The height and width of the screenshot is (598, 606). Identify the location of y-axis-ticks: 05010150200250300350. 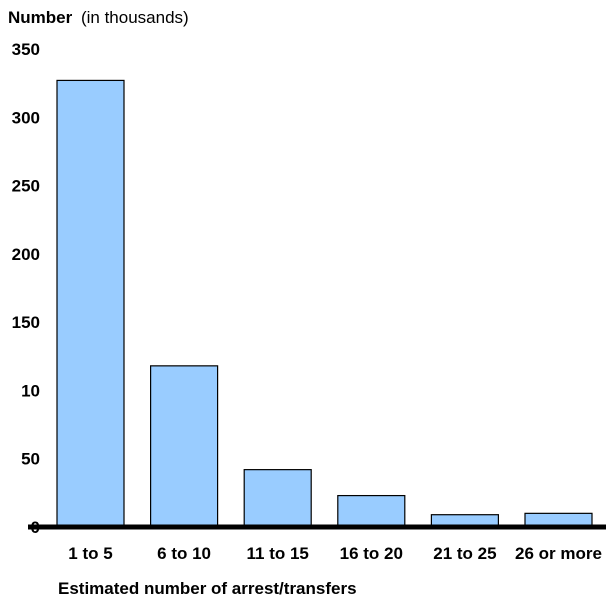
(26, 288).